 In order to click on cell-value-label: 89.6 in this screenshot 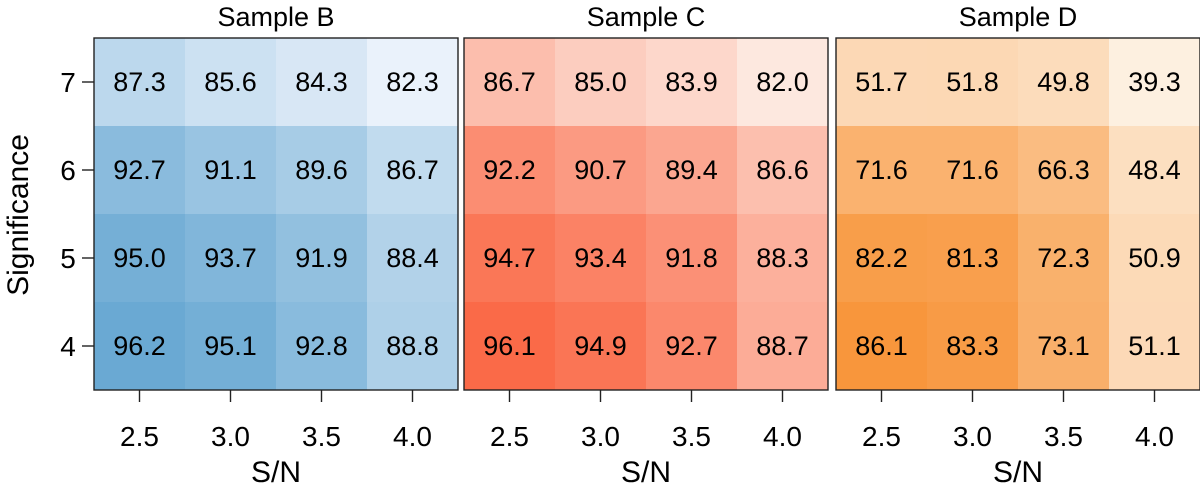, I will do `click(321, 170)`.